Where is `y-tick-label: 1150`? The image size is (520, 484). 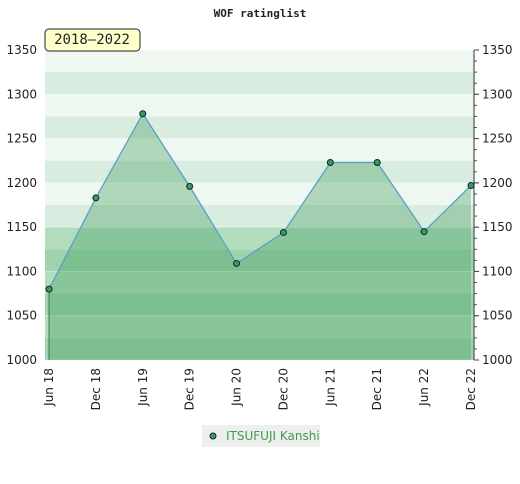 y-tick-label: 1150 is located at coordinates (21, 227).